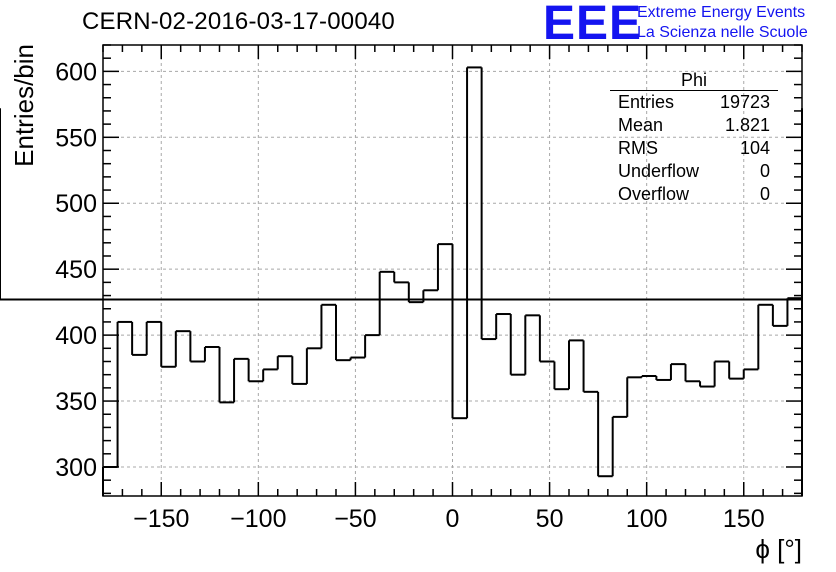  I want to click on stats-row-underflow: Underflow 0, so click(694, 171).